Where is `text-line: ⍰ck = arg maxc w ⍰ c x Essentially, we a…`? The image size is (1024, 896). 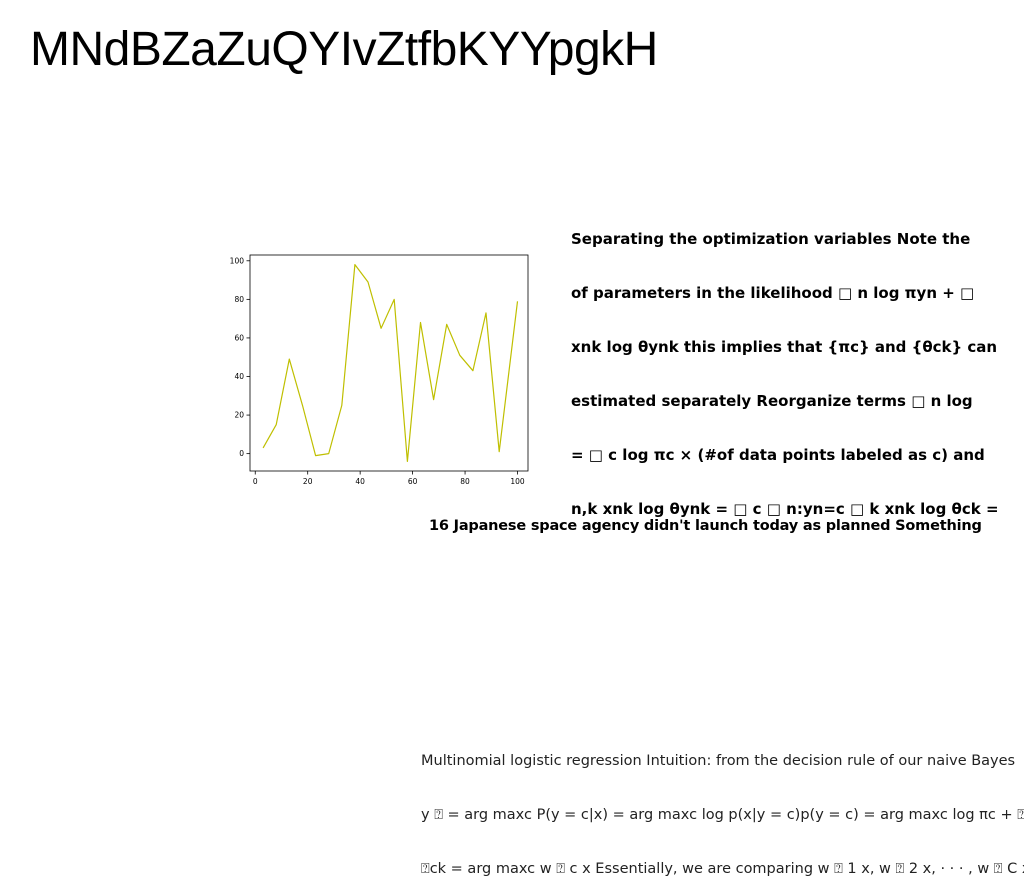 text-line: ⍰ck = arg maxc w ⍰ c x Essentially, we a… is located at coordinates (722, 869).